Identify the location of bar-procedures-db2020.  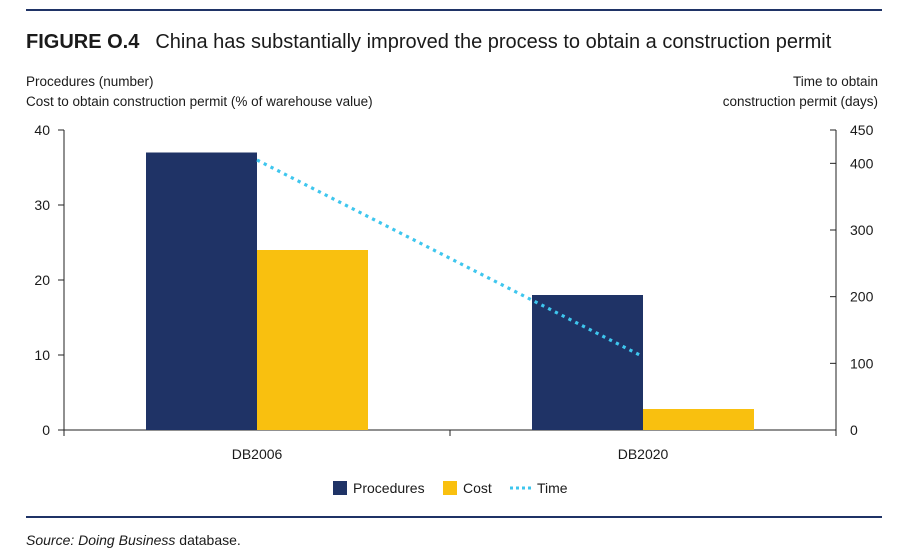
(587, 362).